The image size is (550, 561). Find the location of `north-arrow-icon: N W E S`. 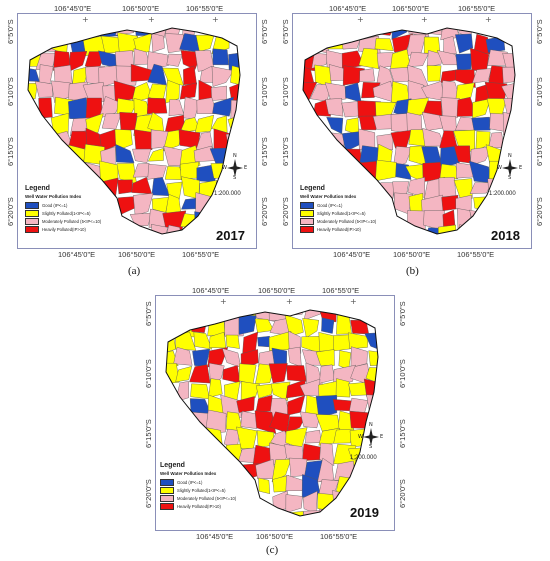

north-arrow-icon: N W E S is located at coordinates (235, 167).